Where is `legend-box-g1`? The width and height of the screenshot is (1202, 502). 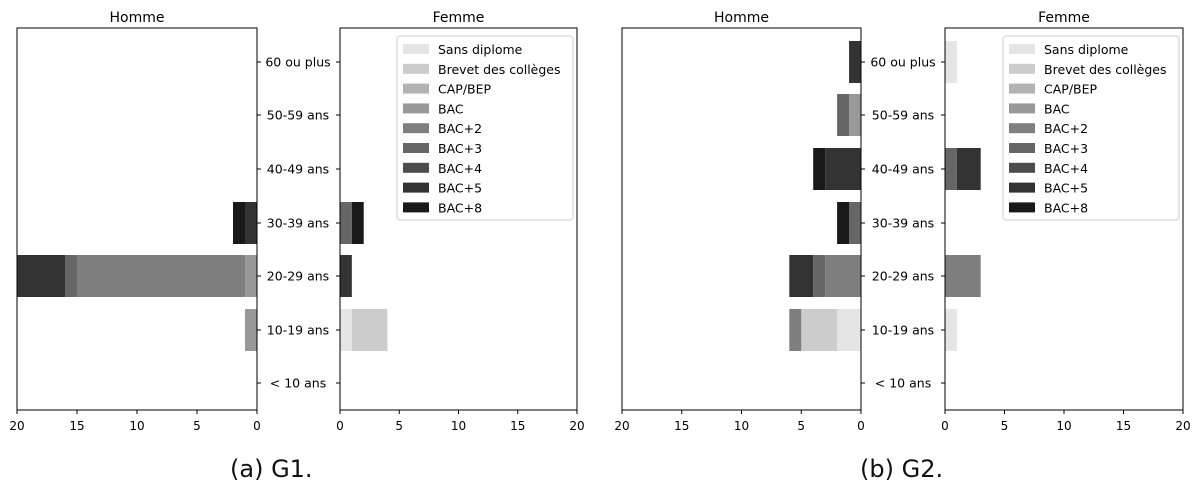
legend-box-g1 is located at coordinates (485, 128).